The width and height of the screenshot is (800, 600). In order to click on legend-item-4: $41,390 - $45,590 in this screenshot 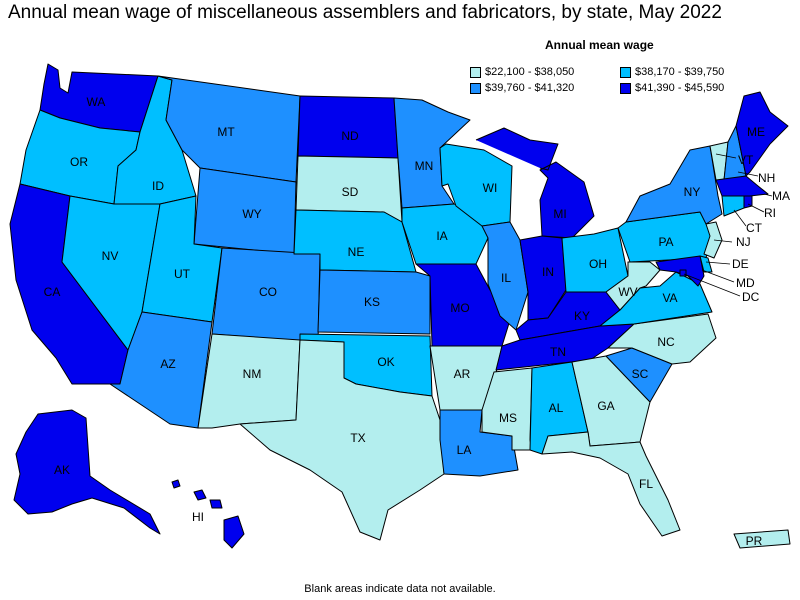, I will do `click(672, 88)`.